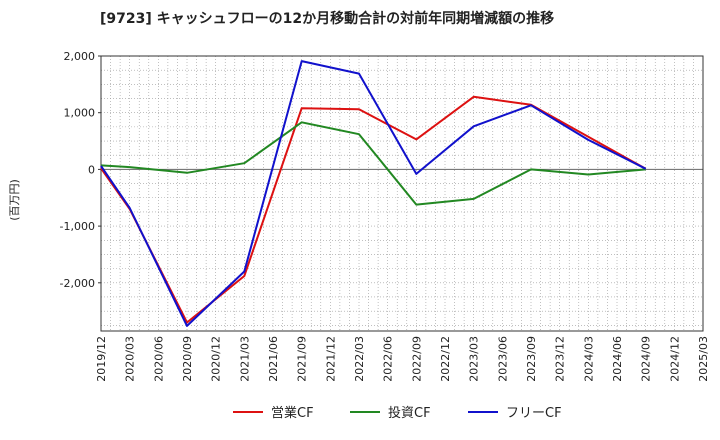 This screenshot has width=720, height=440. What do you see at coordinates (359, 359) in the screenshot?
I see `x-tick-label: 2022/03` at bounding box center [359, 359].